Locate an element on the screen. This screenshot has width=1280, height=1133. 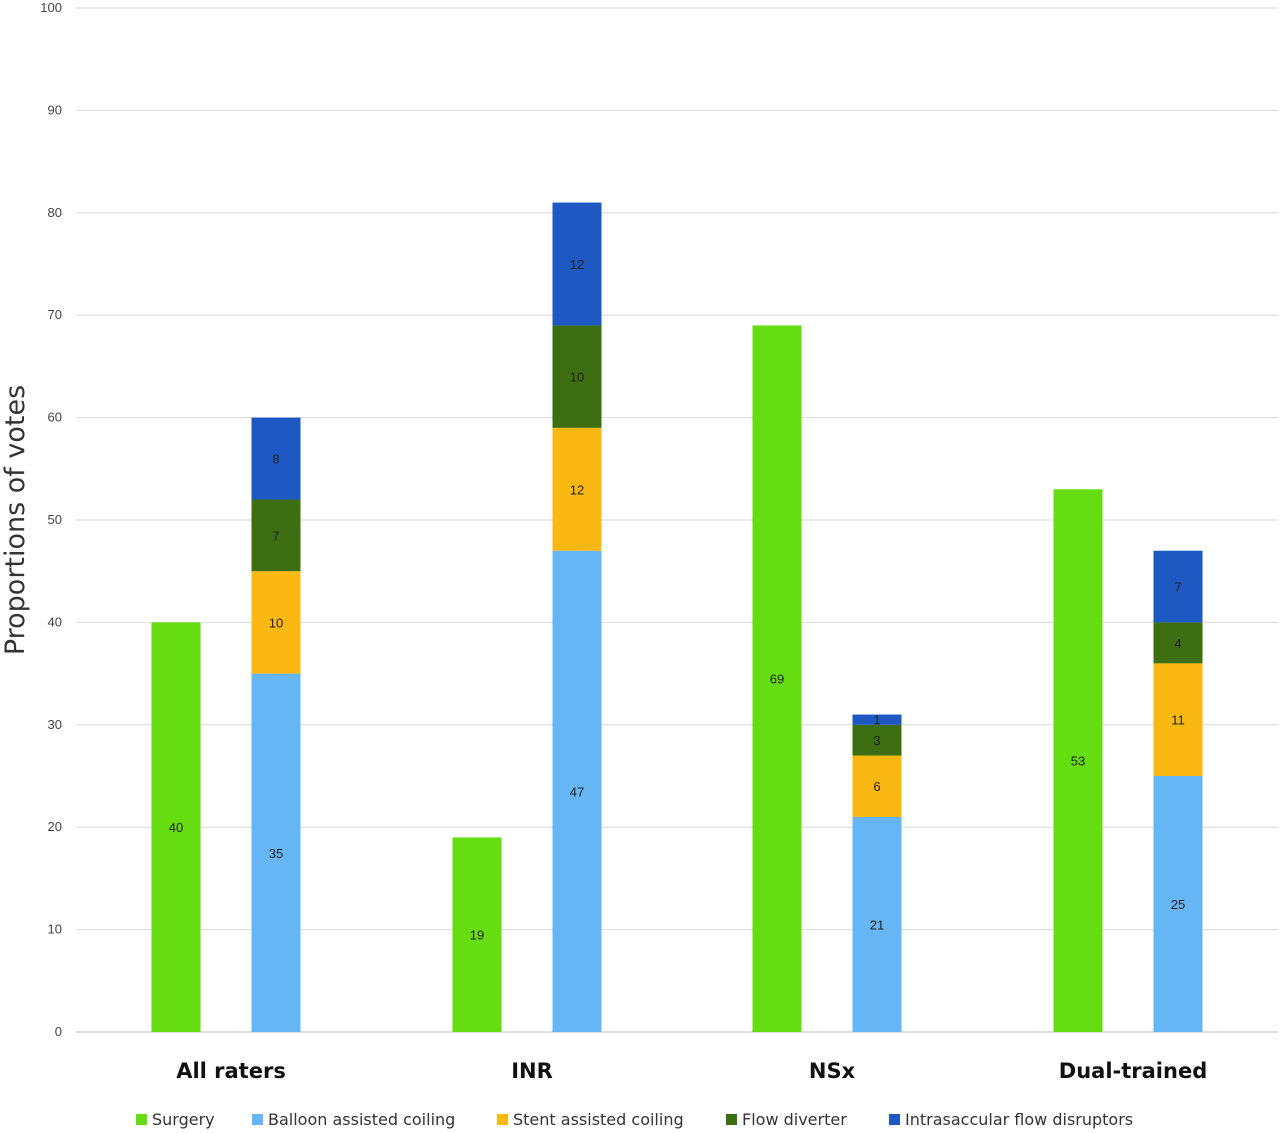
data-label: 8 is located at coordinates (275, 459).